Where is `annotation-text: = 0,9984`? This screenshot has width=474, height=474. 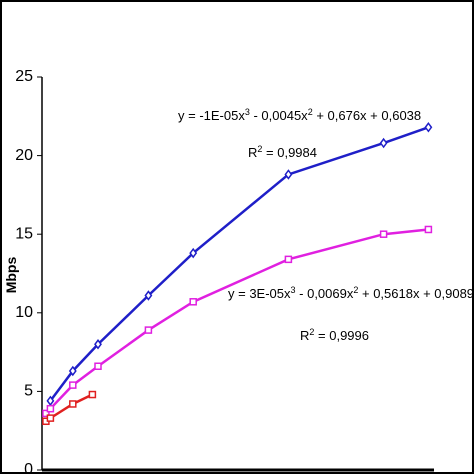 annotation-text: = 0,9984 is located at coordinates (289, 152).